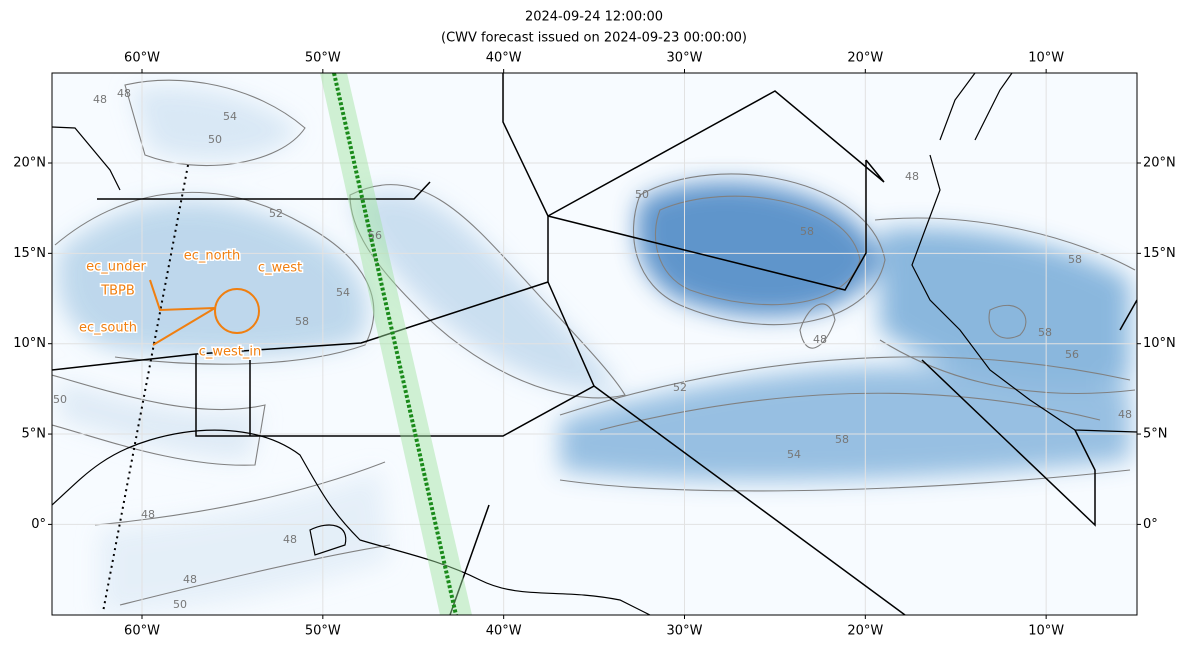  I want to click on satellite-swath, so click(396, 344).